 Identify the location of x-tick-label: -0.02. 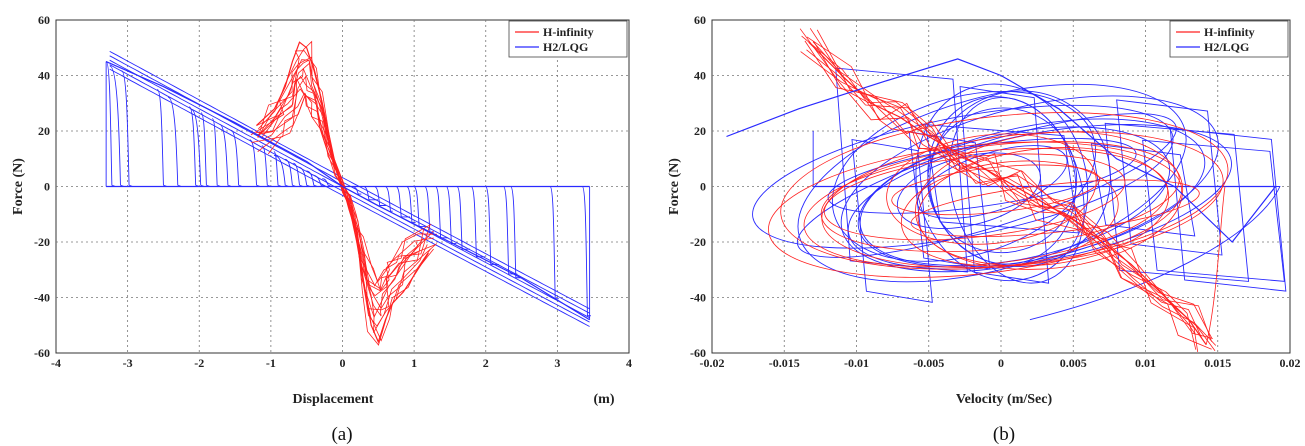
(712, 363).